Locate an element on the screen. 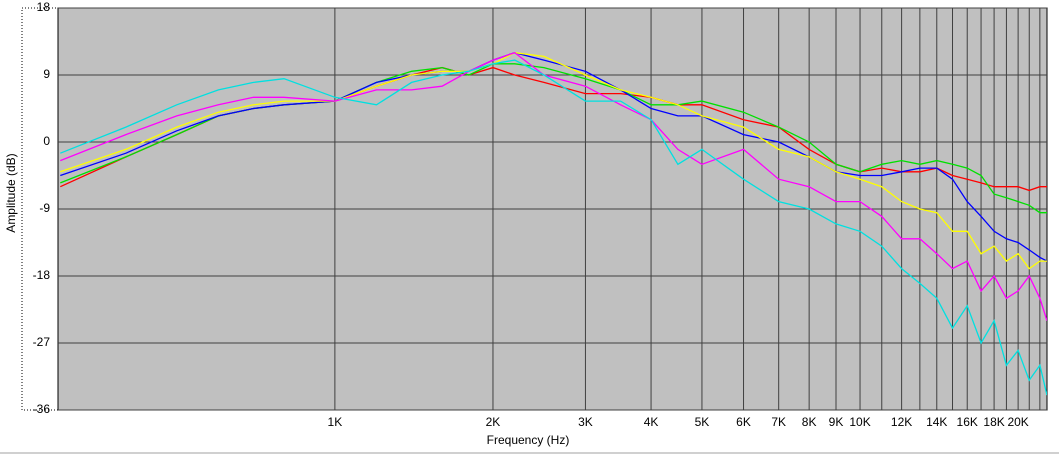 This screenshot has height=455, width=1059. x-tick-label: 16K is located at coordinates (967, 422).